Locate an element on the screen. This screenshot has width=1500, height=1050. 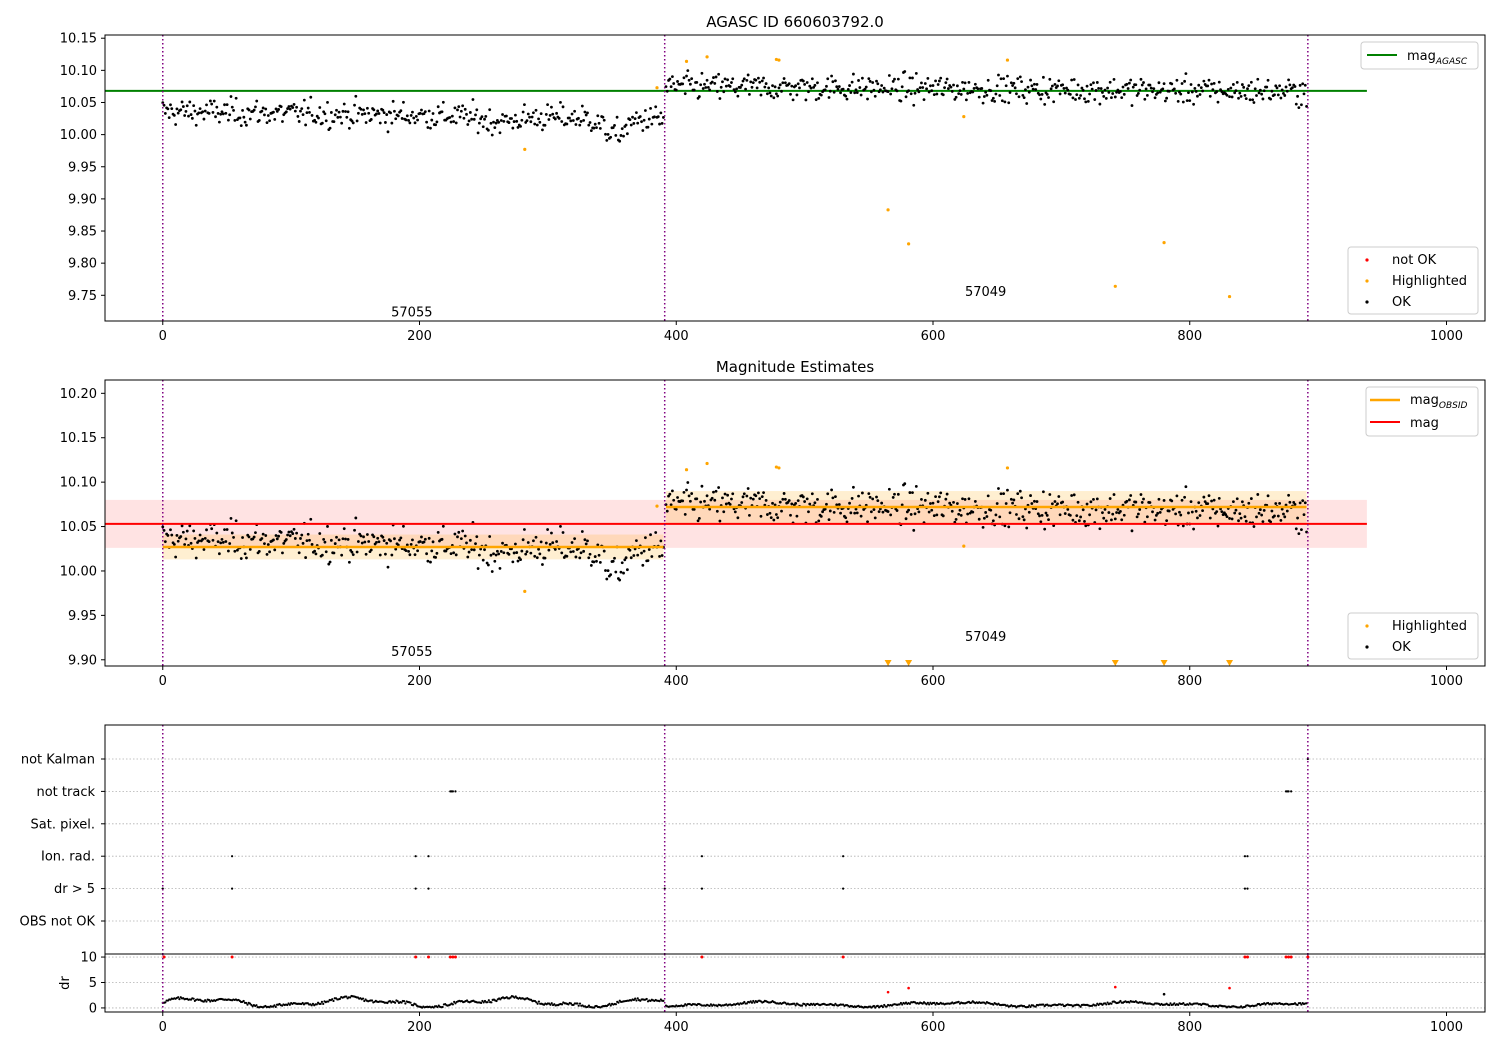
offscale-marker is located at coordinates (909, 663).